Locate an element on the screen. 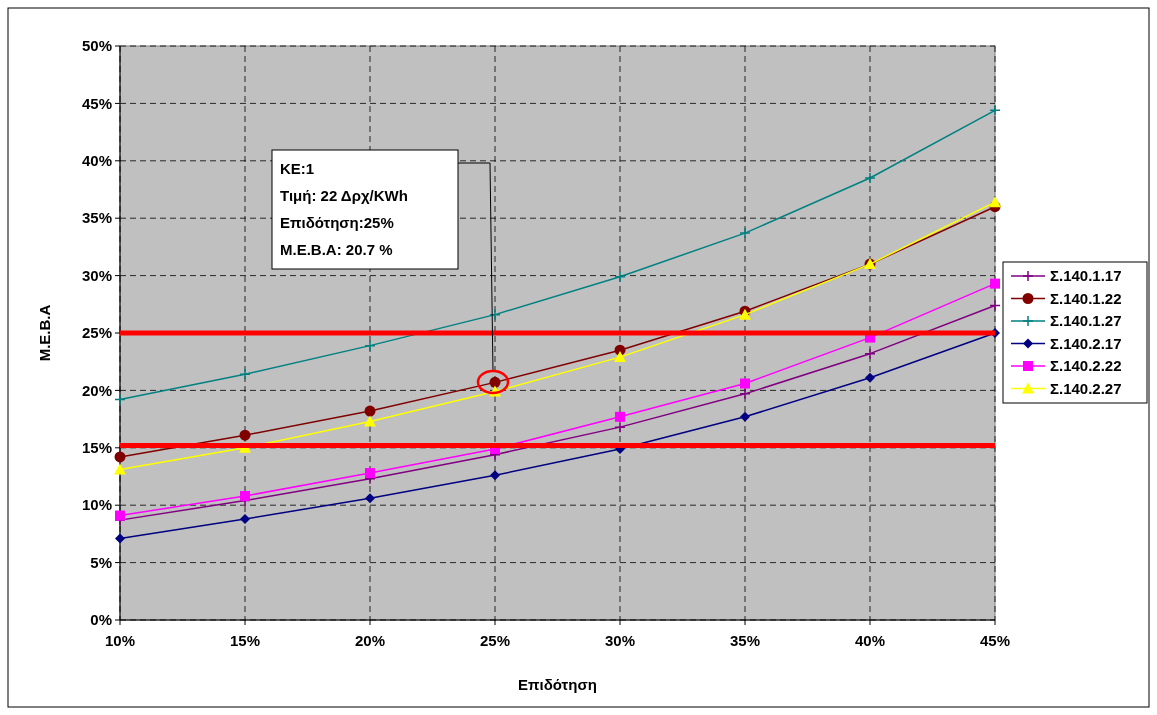 This screenshot has height=715, width=1157. legend-label: Σ.140.2.27 is located at coordinates (1086, 388).